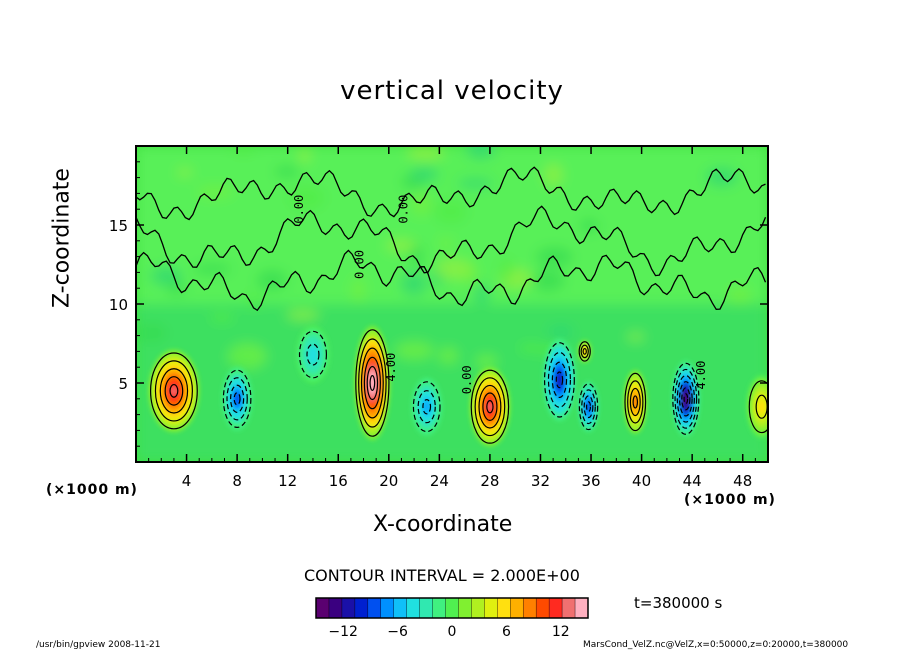 This screenshot has width=904, height=654. What do you see at coordinates (742, 481) in the screenshot?
I see `x-tick-label: 48` at bounding box center [742, 481].